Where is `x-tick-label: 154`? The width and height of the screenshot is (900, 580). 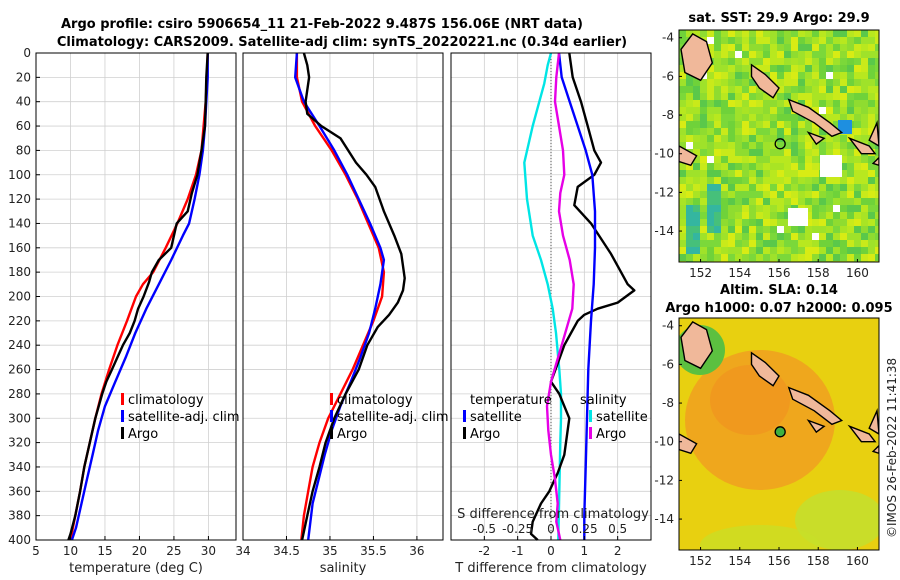
x-tick-label: 154 is located at coordinates (739, 561).